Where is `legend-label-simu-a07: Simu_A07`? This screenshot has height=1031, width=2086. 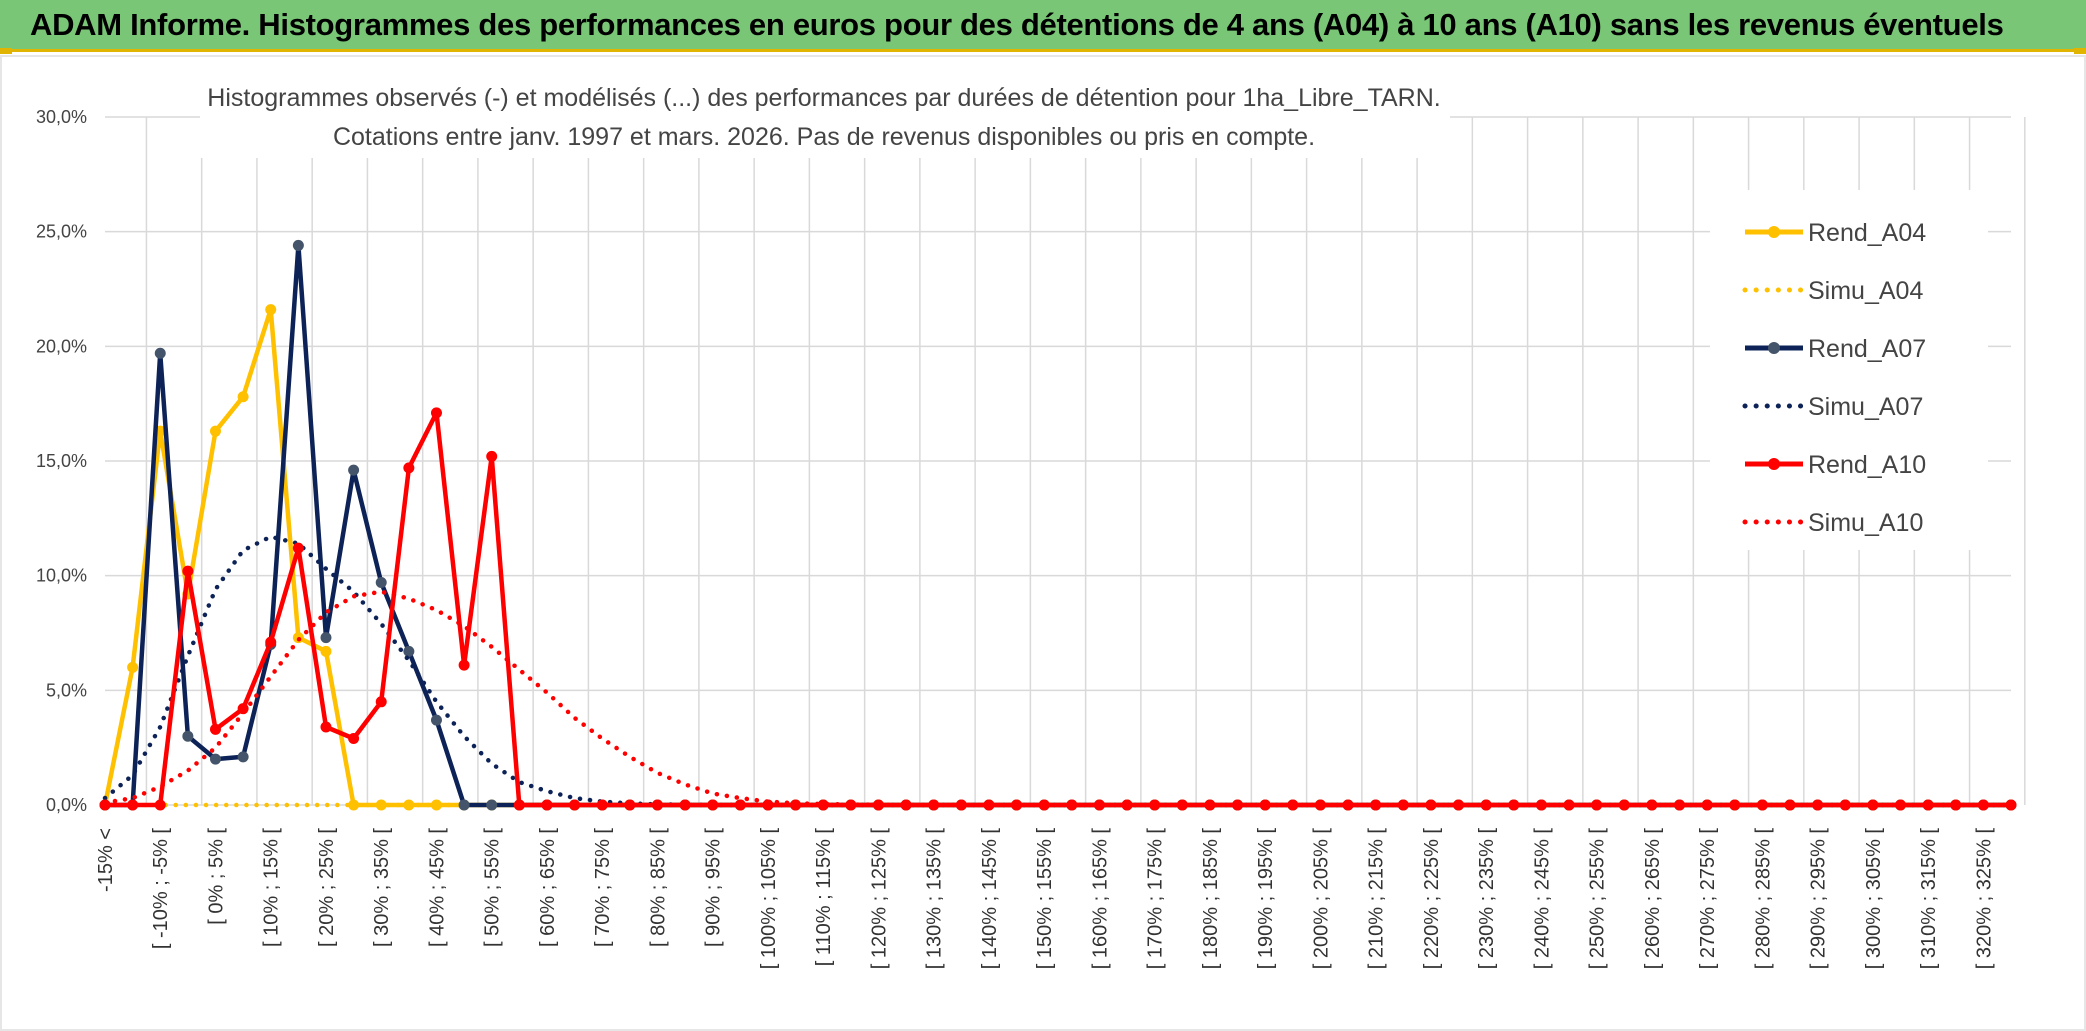 legend-label-simu-a07: Simu_A07 is located at coordinates (1865, 407).